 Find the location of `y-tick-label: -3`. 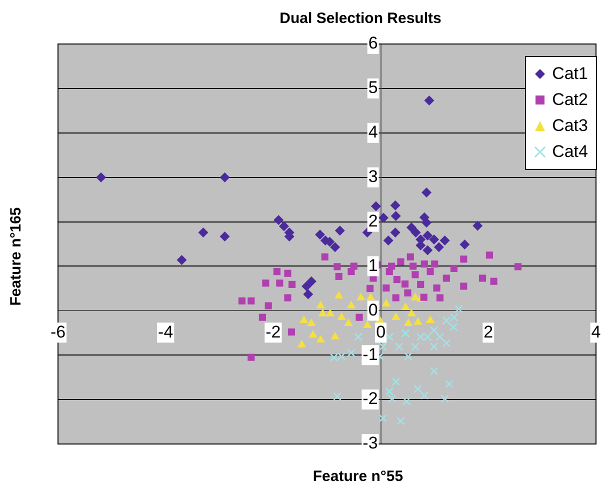

y-tick-label: -3 is located at coordinates (370, 443).